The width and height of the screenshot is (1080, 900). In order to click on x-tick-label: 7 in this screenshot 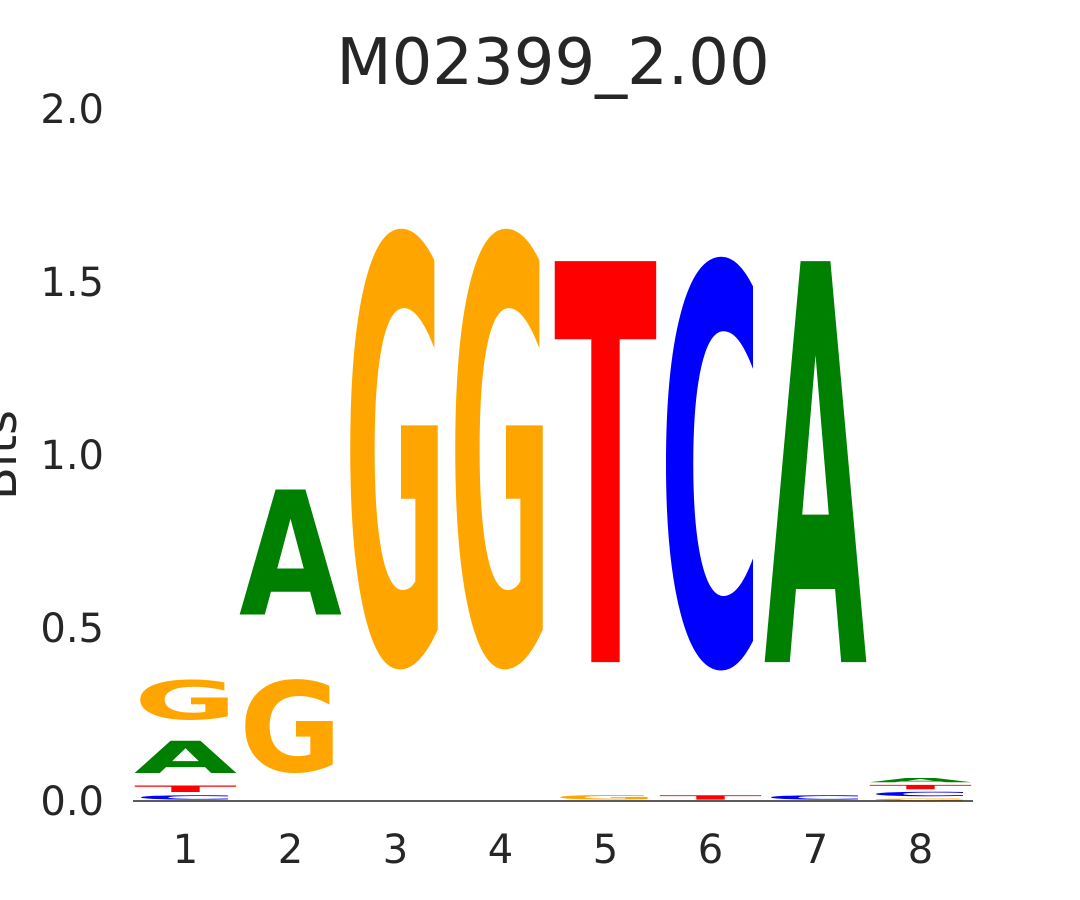, I will do `click(815, 850)`.